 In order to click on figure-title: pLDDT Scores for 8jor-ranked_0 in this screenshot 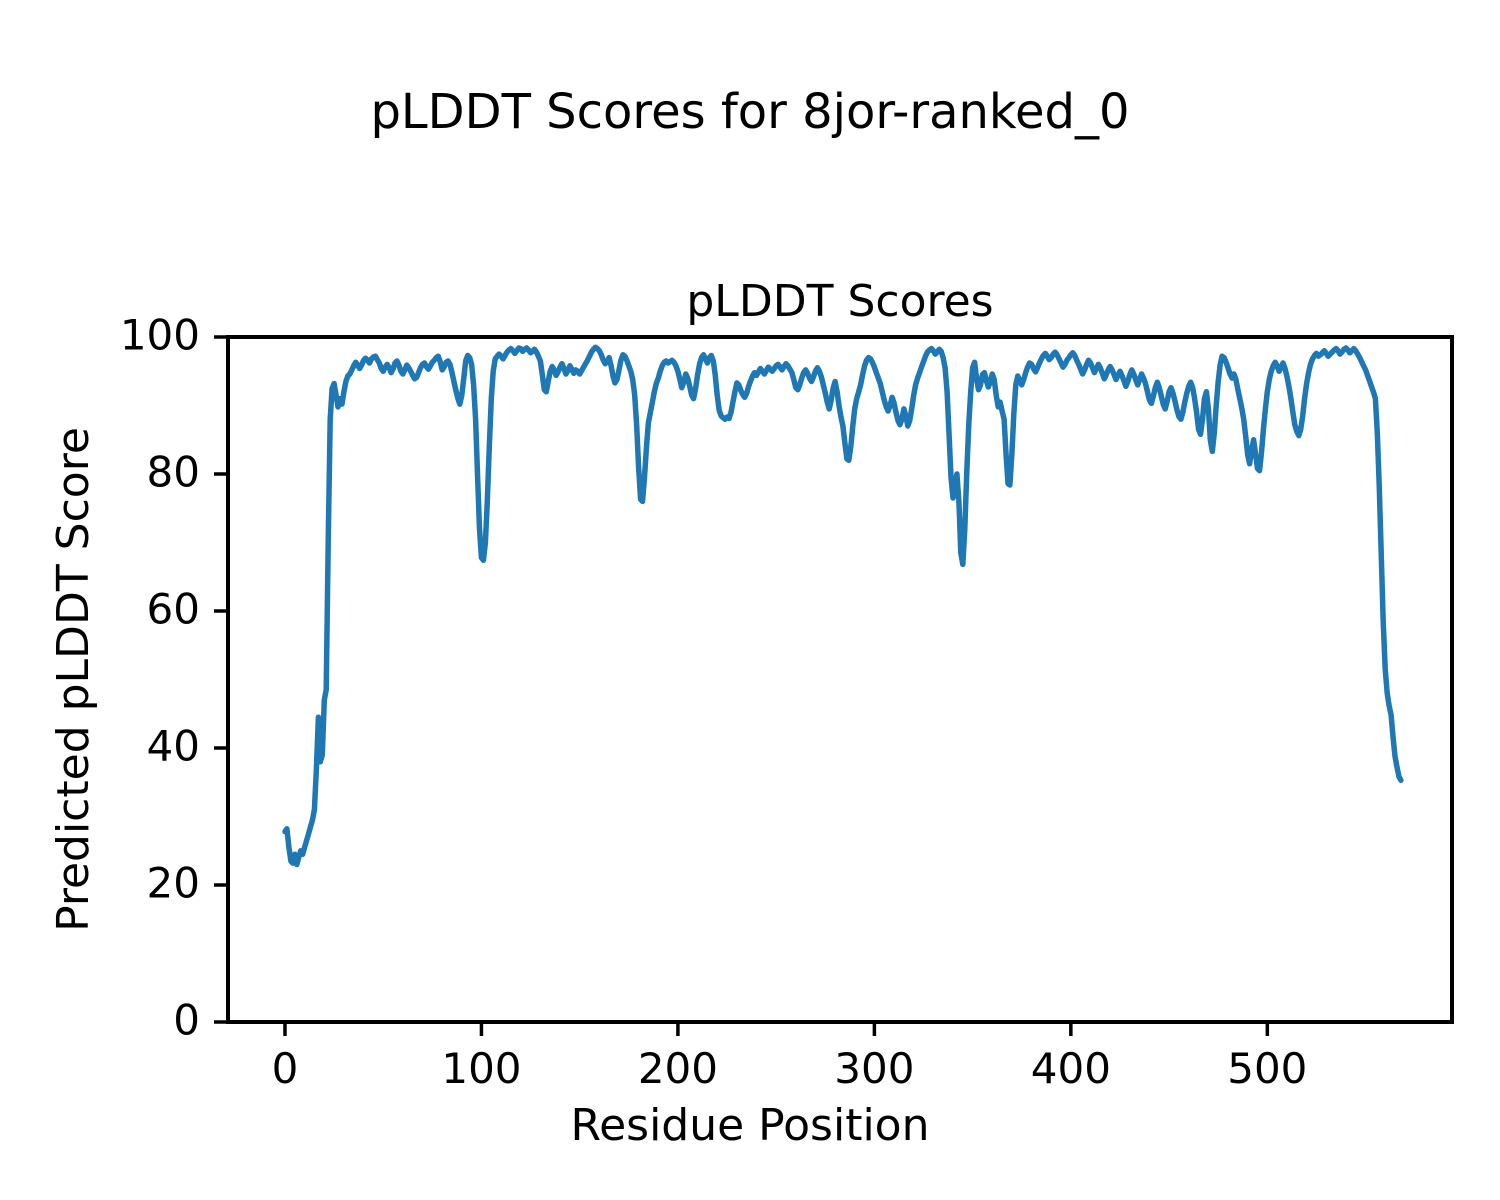, I will do `click(750, 112)`.